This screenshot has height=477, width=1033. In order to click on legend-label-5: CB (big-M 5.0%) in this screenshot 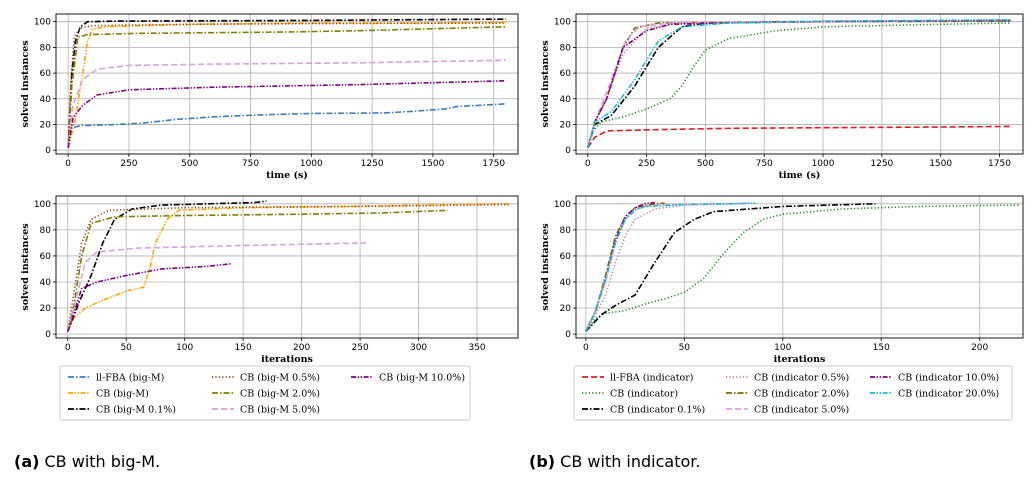, I will do `click(280, 410)`.